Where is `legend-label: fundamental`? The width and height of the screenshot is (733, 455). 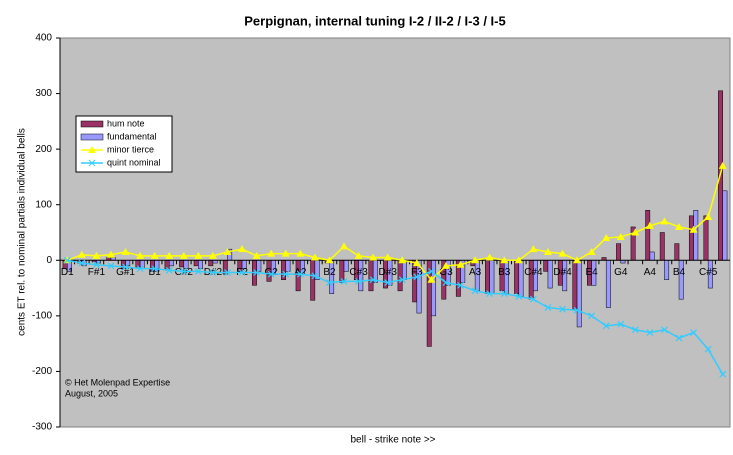
legend-label: fundamental is located at coordinates (132, 136).